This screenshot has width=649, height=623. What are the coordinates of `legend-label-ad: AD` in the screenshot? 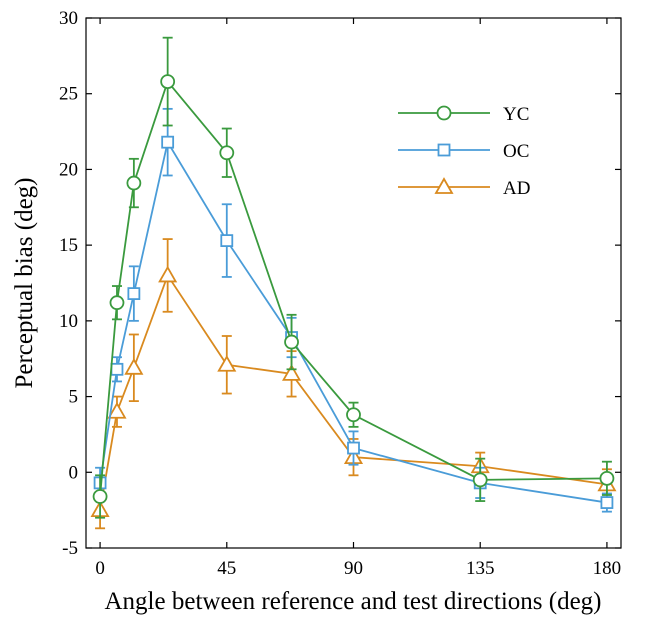 It's located at (516, 188).